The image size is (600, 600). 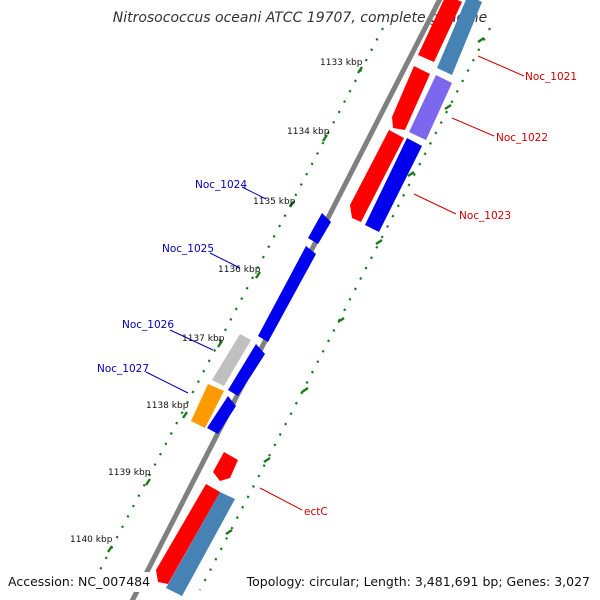 What do you see at coordinates (123, 369) in the screenshot?
I see `gene-label-noc1027: Noc_1027` at bounding box center [123, 369].